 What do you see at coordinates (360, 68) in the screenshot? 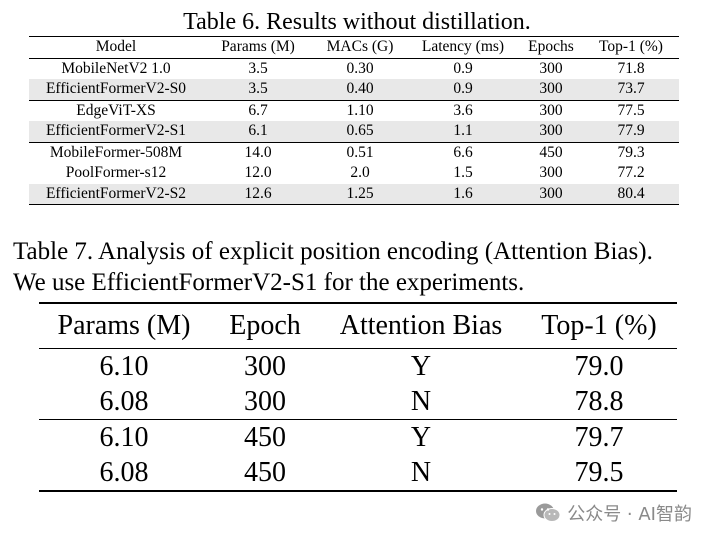
I see `table-cell: 0.30` at bounding box center [360, 68].